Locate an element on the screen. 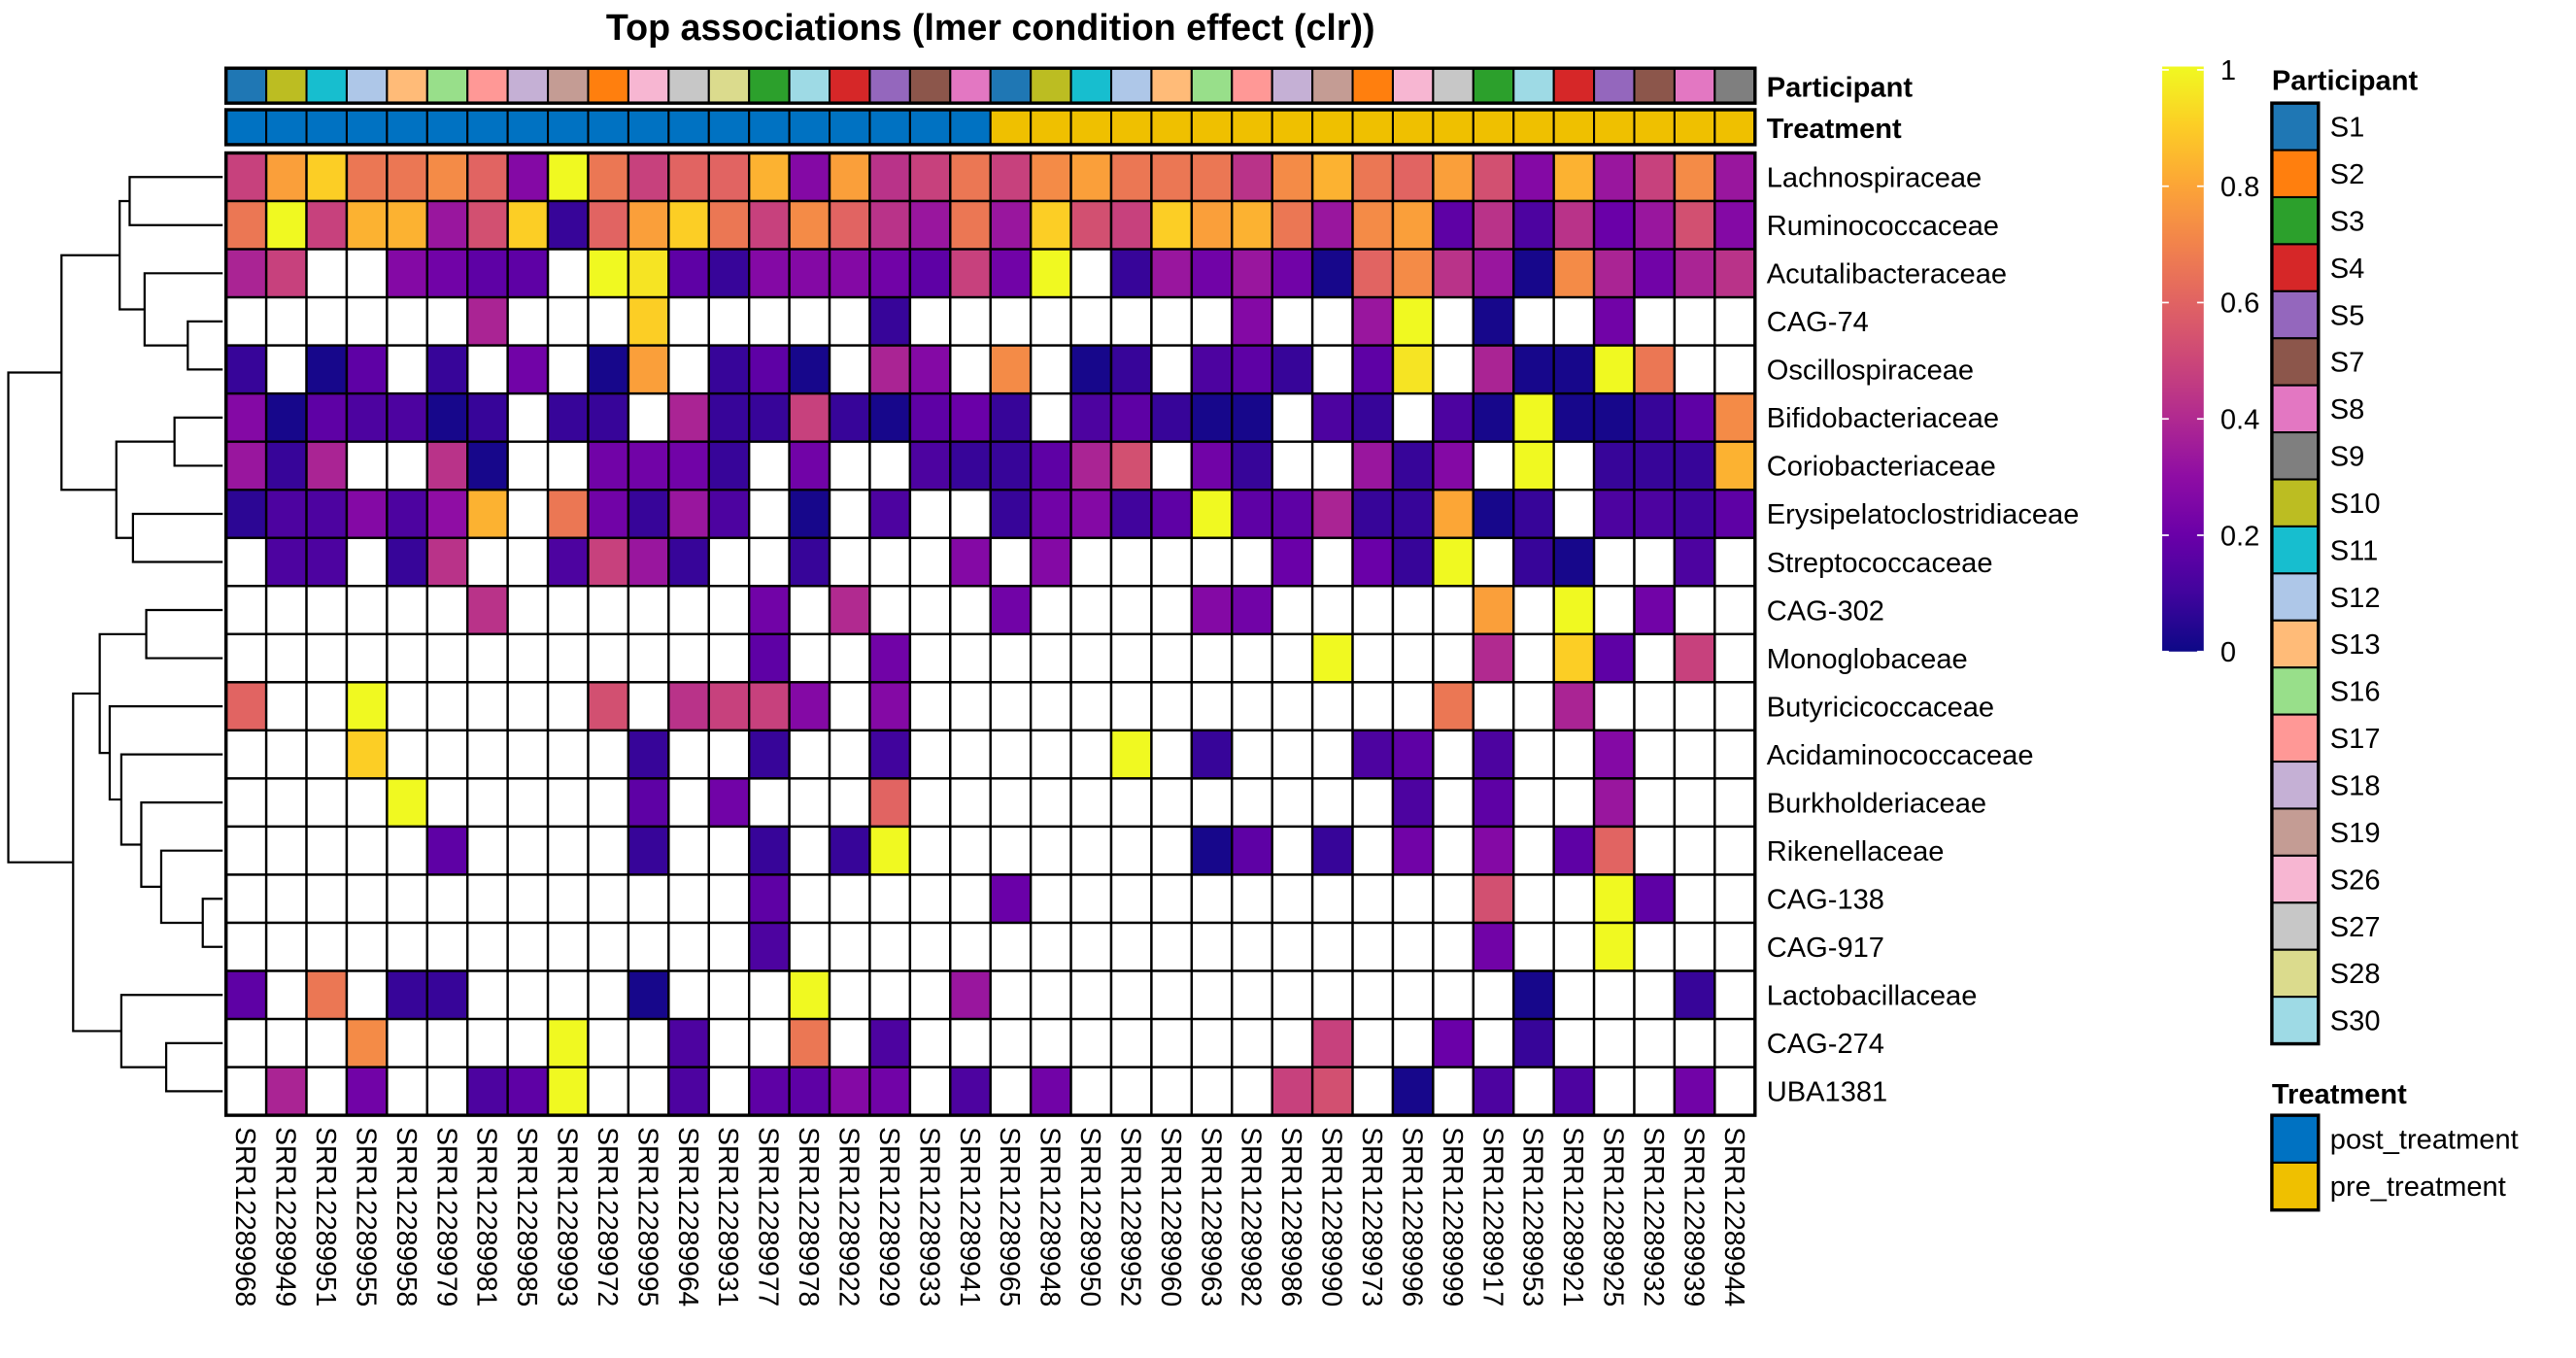 The image size is (2576, 1358). participant-legend-label: S18 is located at coordinates (2355, 786).